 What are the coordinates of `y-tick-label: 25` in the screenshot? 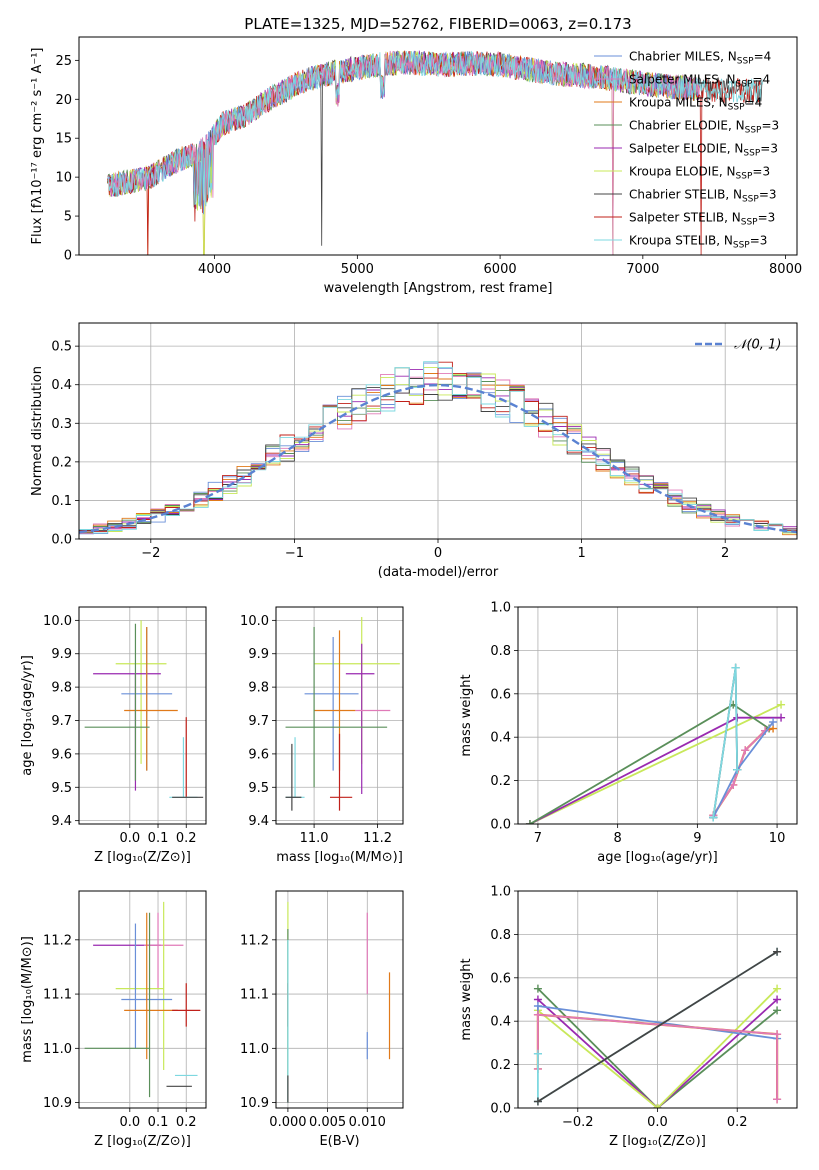 It's located at (63, 61).